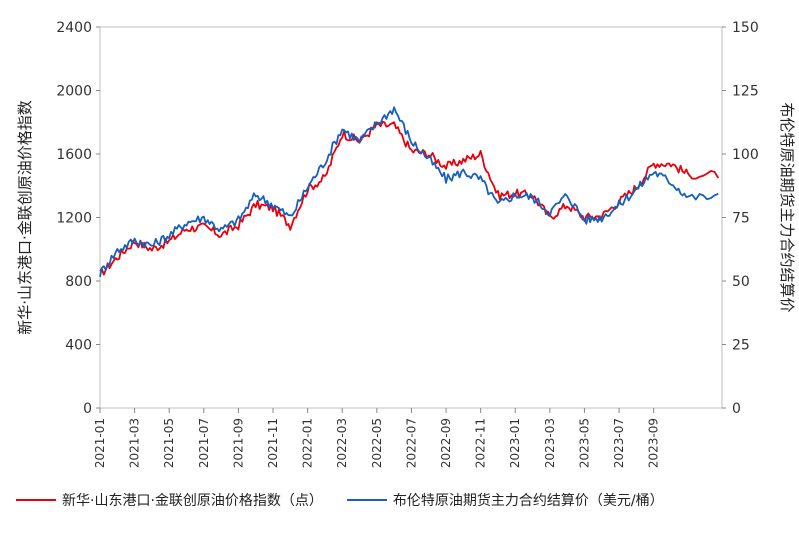 The image size is (799, 534). I want to click on x-tick-label: 2022-09, so click(446, 443).